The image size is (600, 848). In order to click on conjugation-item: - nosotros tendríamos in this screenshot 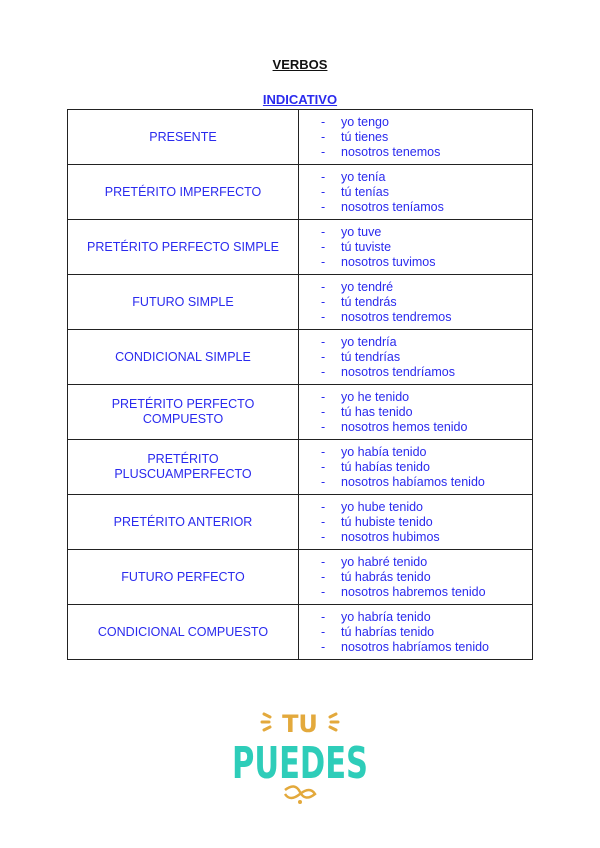, I will do `click(426, 372)`.